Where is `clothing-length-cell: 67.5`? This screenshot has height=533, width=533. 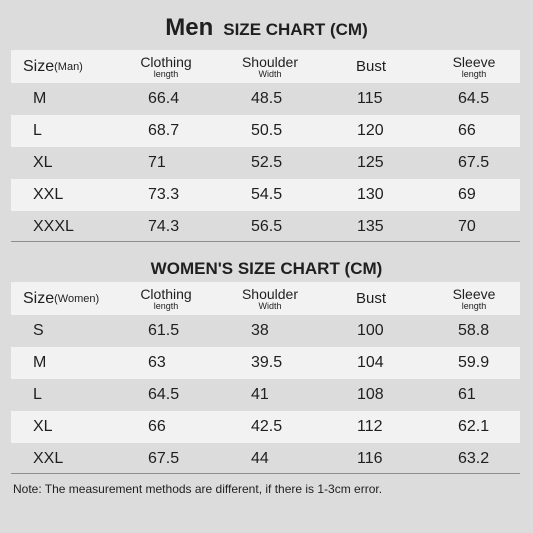 clothing-length-cell: 67.5 is located at coordinates (164, 458).